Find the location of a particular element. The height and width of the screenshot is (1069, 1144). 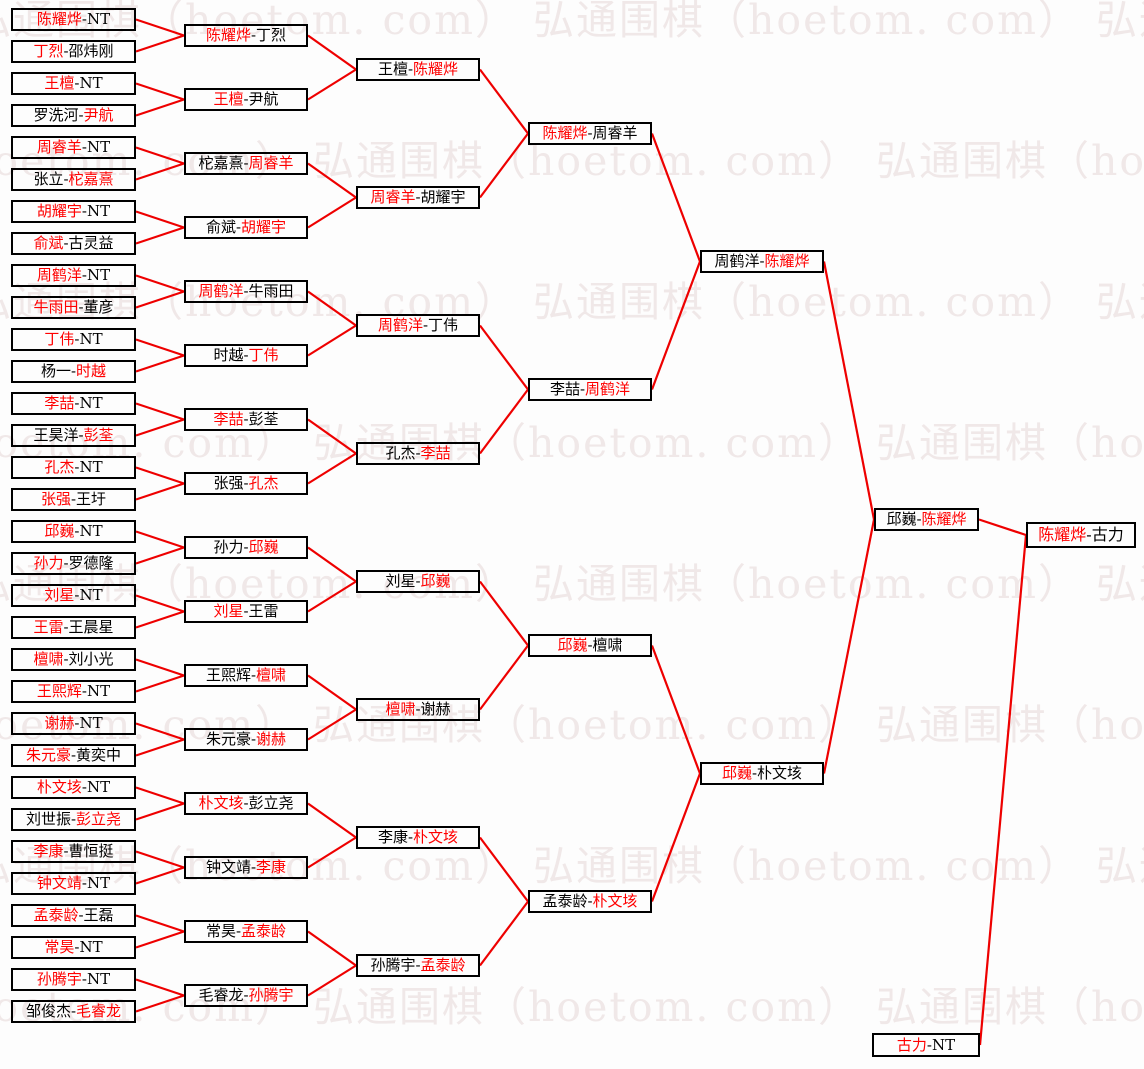

player-right: 丁烈 is located at coordinates (271, 35).